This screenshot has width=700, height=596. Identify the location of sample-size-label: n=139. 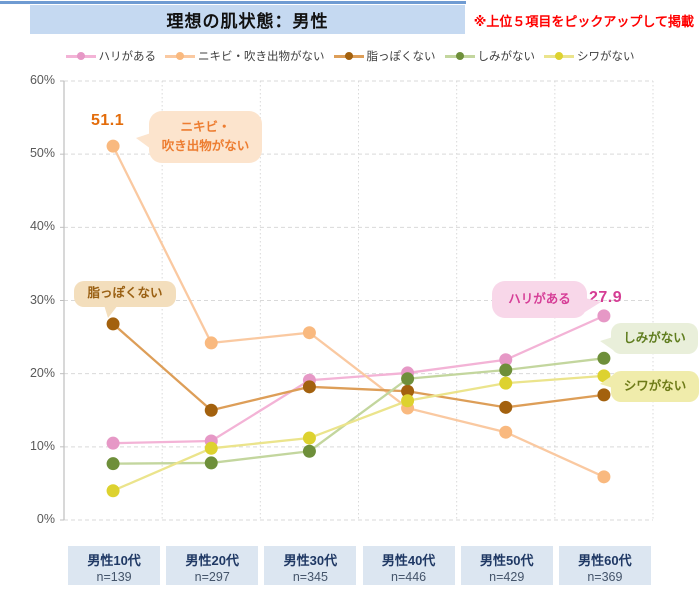
(114, 577).